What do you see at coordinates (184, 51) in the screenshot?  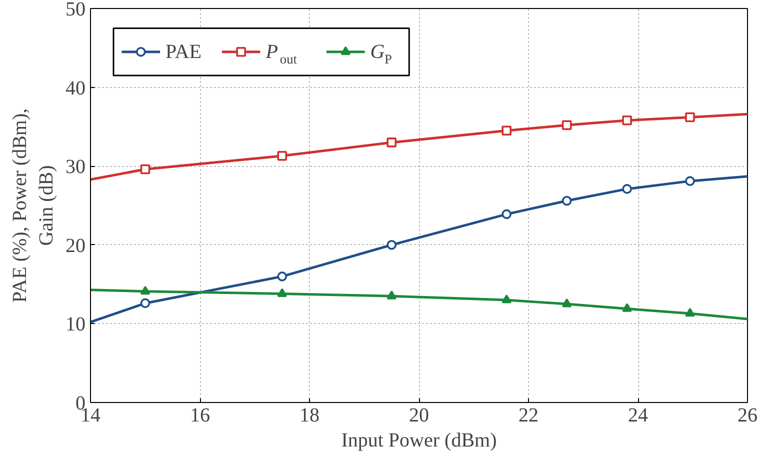 I see `legend-label: PAE` at bounding box center [184, 51].